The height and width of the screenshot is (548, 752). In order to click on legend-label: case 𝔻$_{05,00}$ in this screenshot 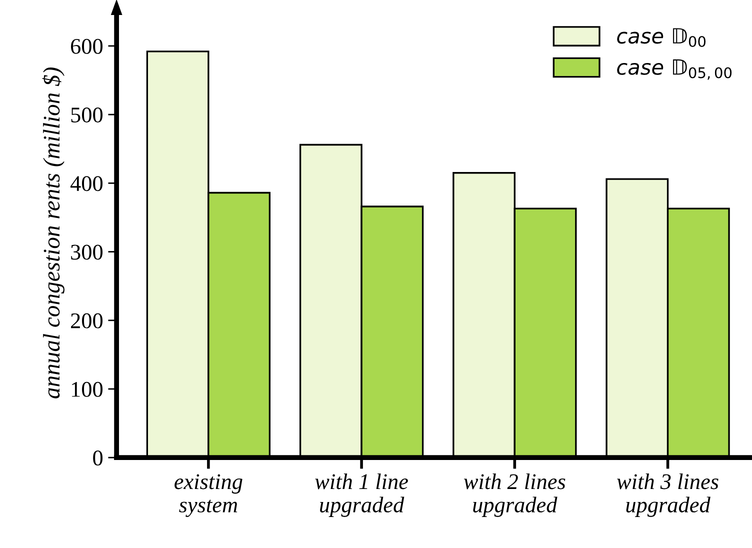, I will do `click(674, 69)`.